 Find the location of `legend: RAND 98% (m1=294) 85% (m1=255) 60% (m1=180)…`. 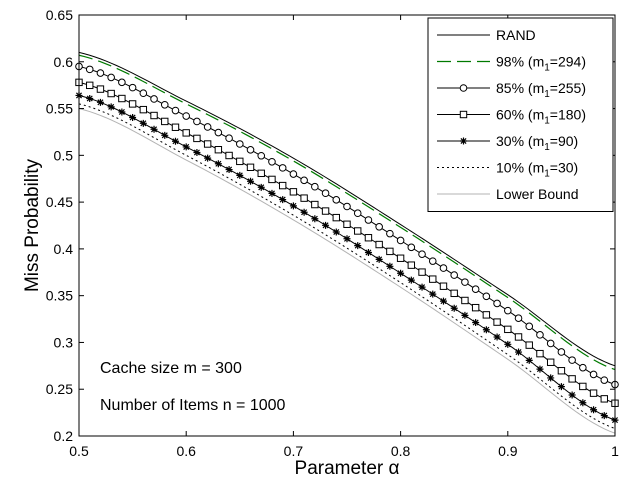

legend: RAND 98% (m1=294) 85% (m1=255) 60% (m1=180)… is located at coordinates (520, 114).